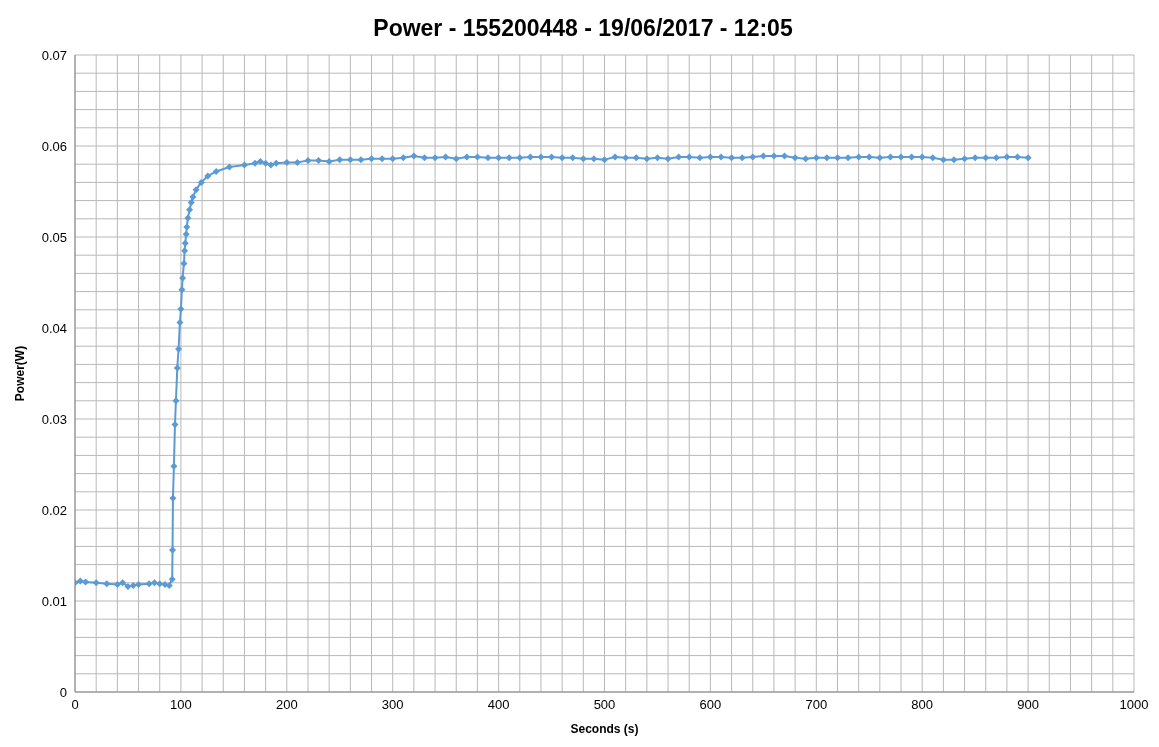 The width and height of the screenshot is (1159, 747). Describe the element at coordinates (604, 729) in the screenshot. I see `x-axis-title: Seconds (s)` at that location.